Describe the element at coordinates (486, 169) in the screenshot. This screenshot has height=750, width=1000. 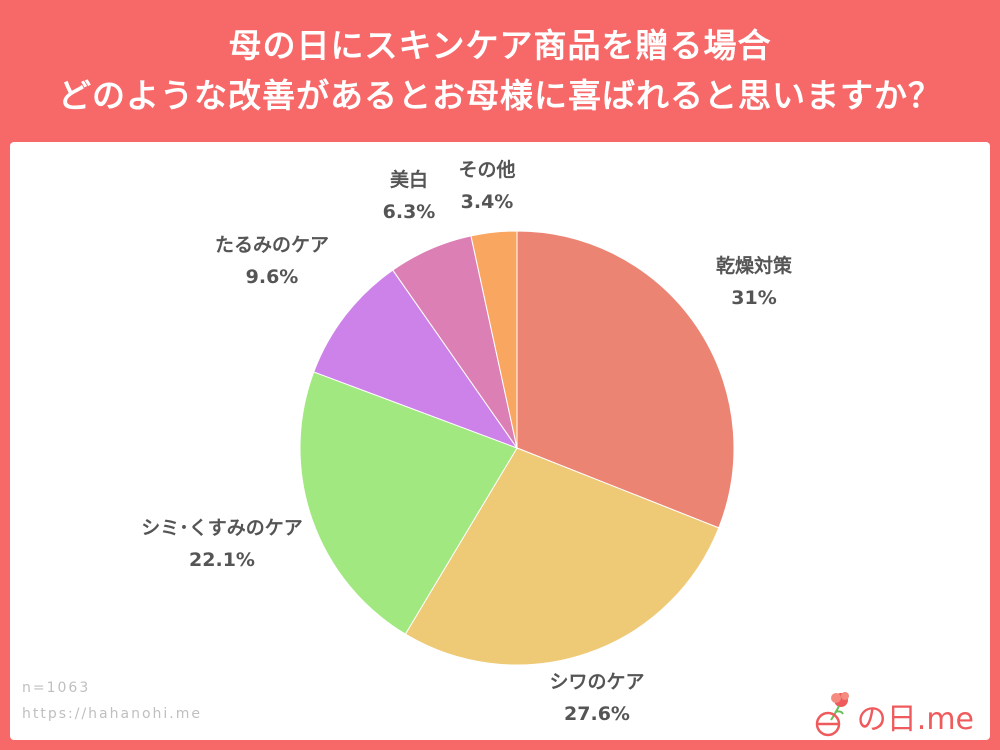
I see `slice-label-5: その他` at that location.